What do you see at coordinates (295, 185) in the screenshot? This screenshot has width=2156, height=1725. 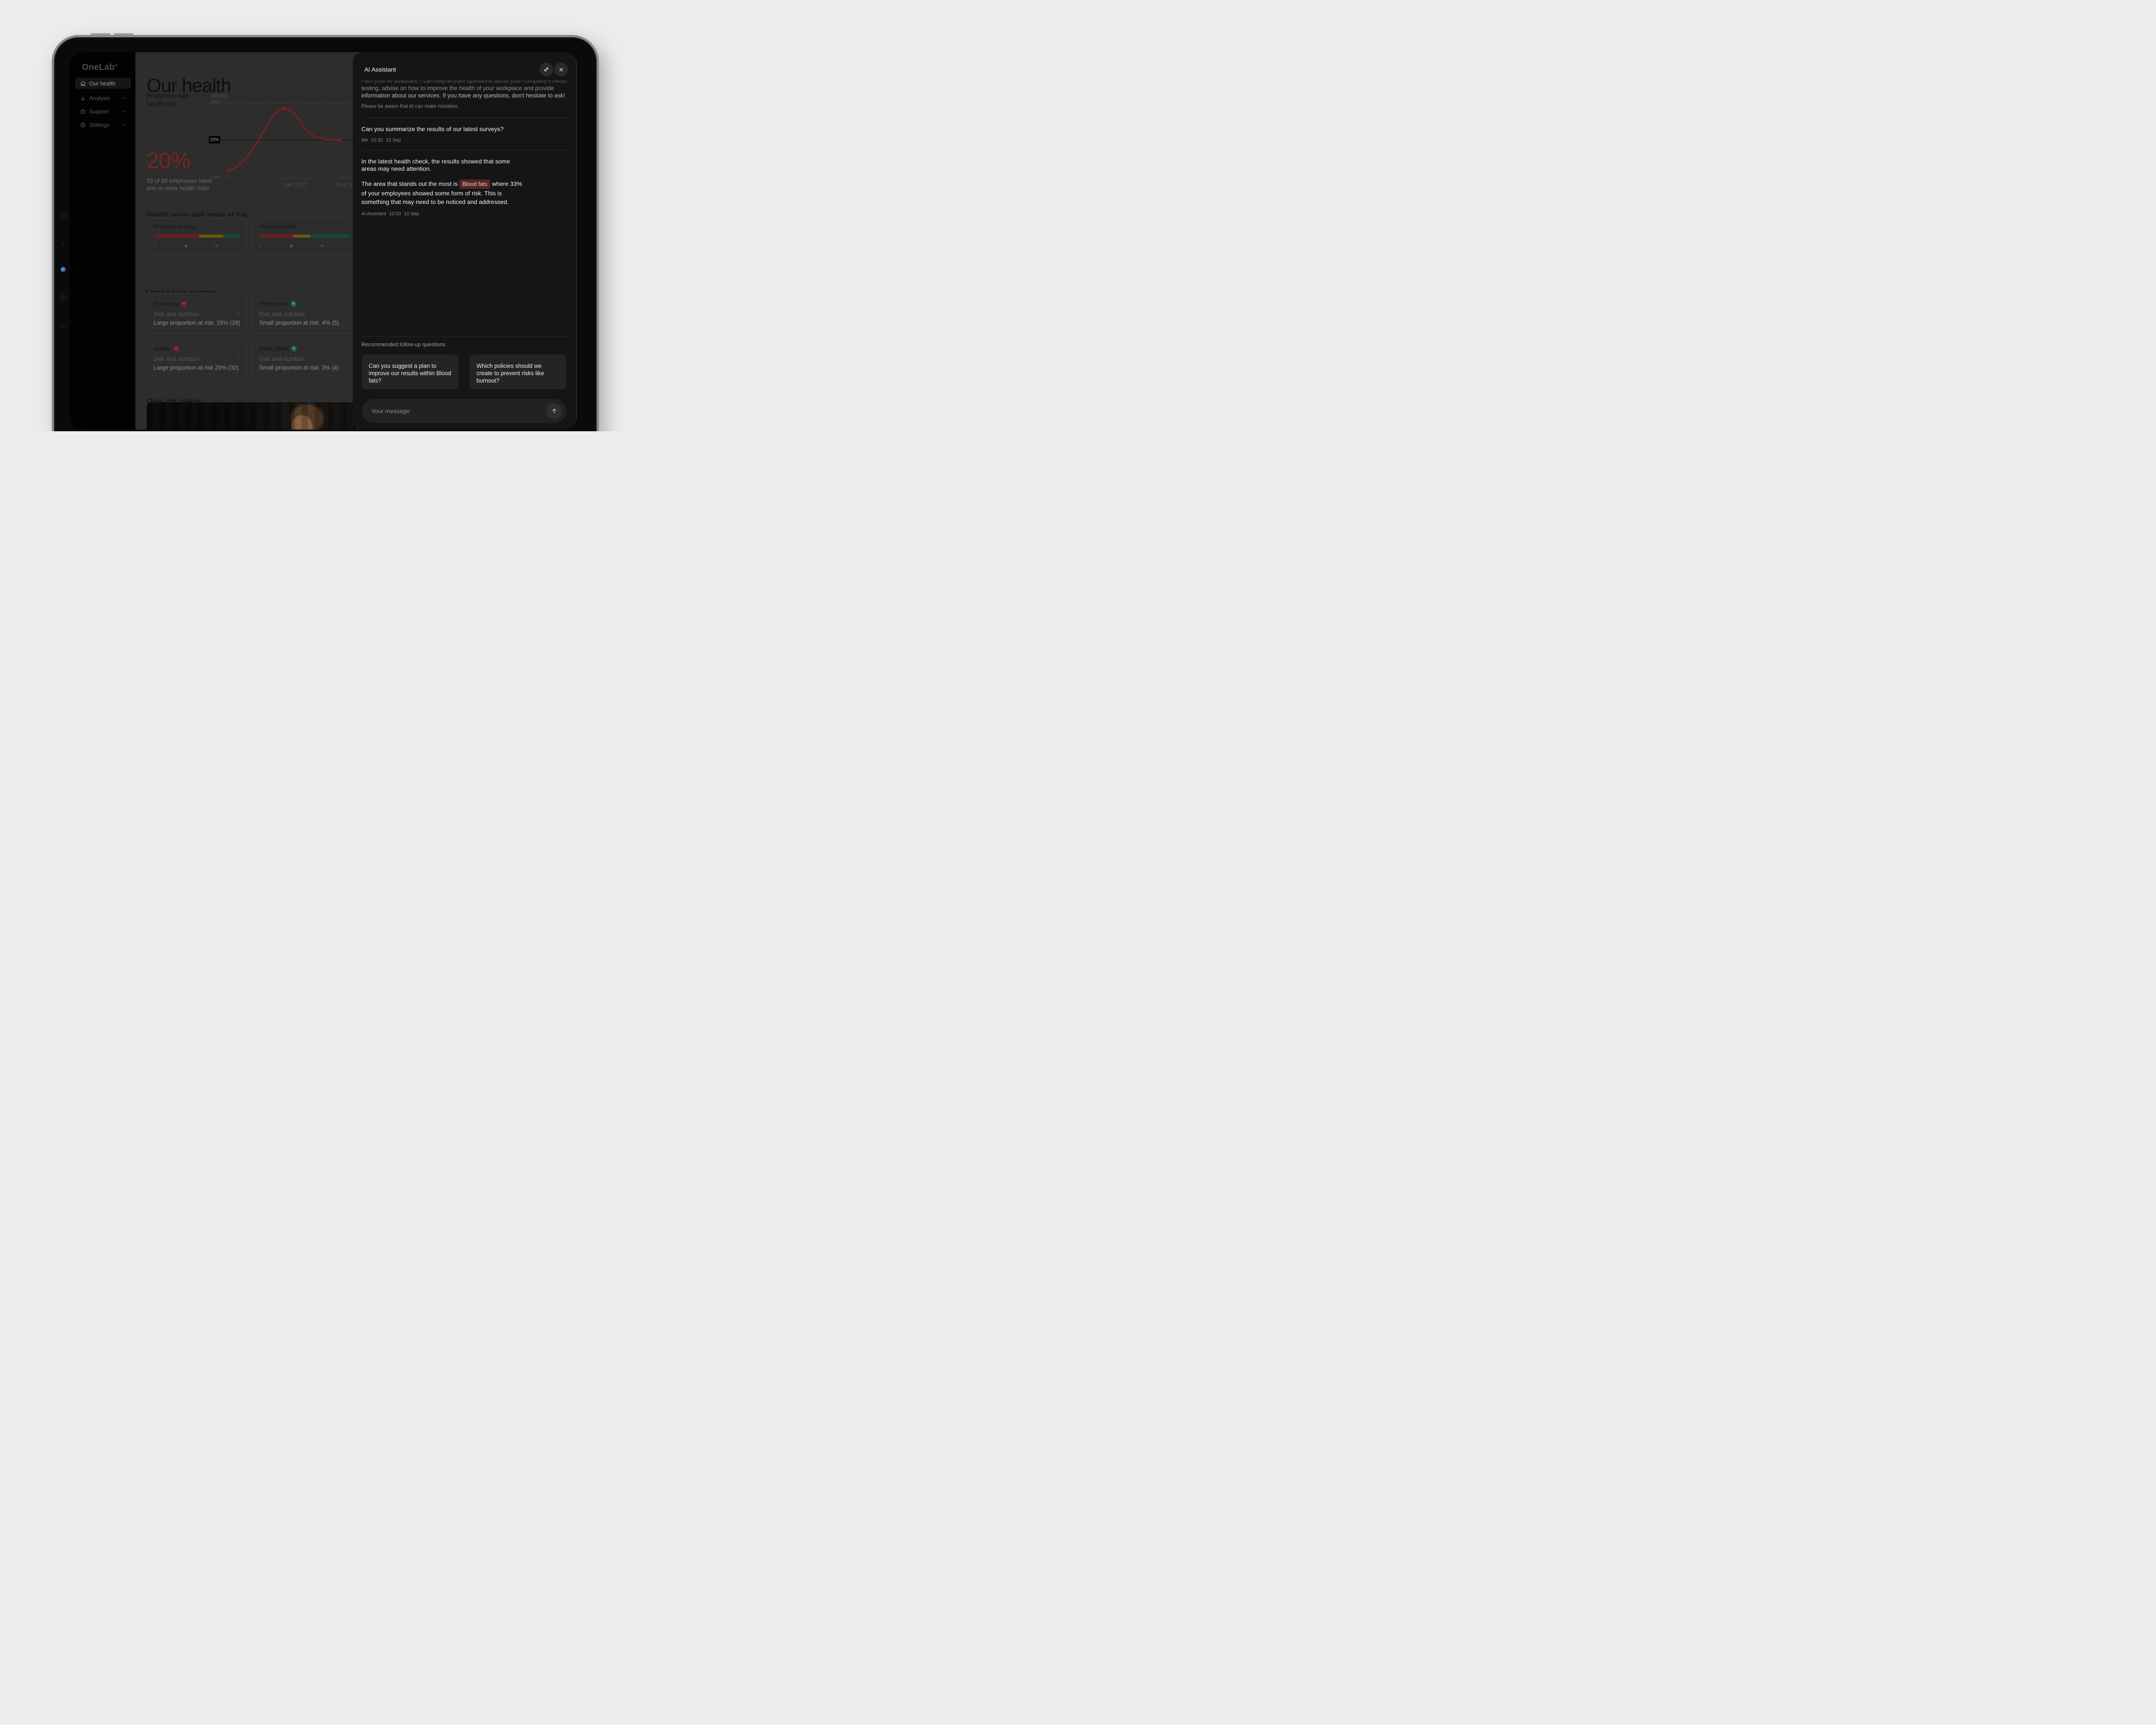 I see `x-tick: Jan 2017` at bounding box center [295, 185].